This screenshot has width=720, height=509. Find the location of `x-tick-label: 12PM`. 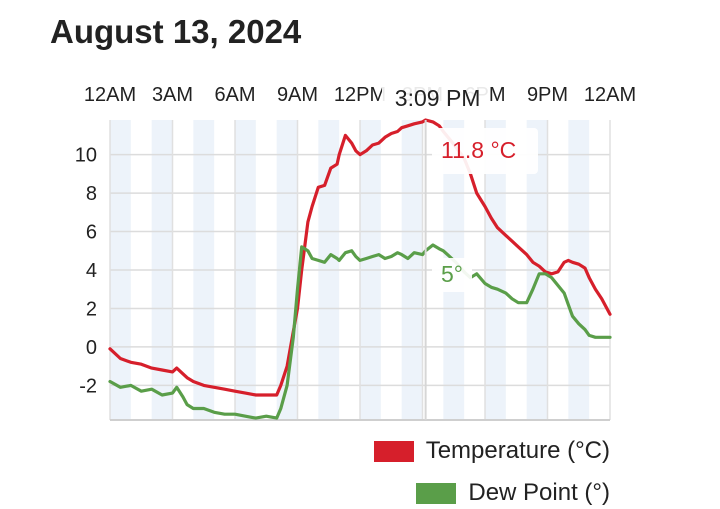

x-tick-label: 12PM is located at coordinates (360, 95).